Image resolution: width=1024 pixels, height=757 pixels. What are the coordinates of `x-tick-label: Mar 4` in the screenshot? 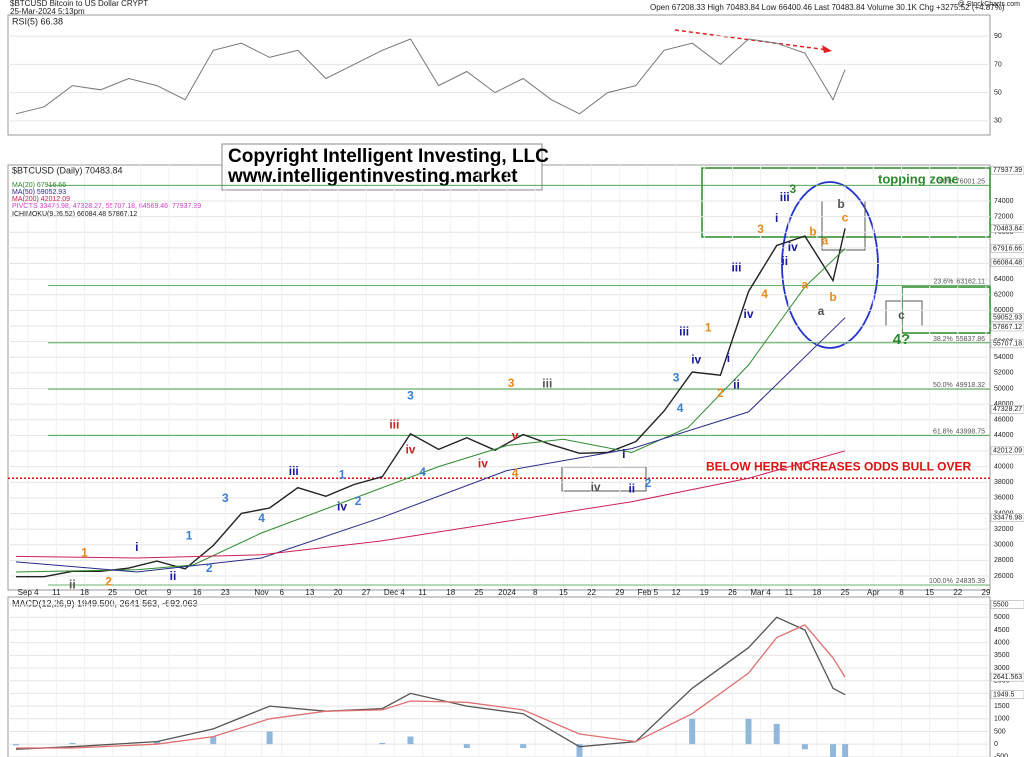 It's located at (760, 592).